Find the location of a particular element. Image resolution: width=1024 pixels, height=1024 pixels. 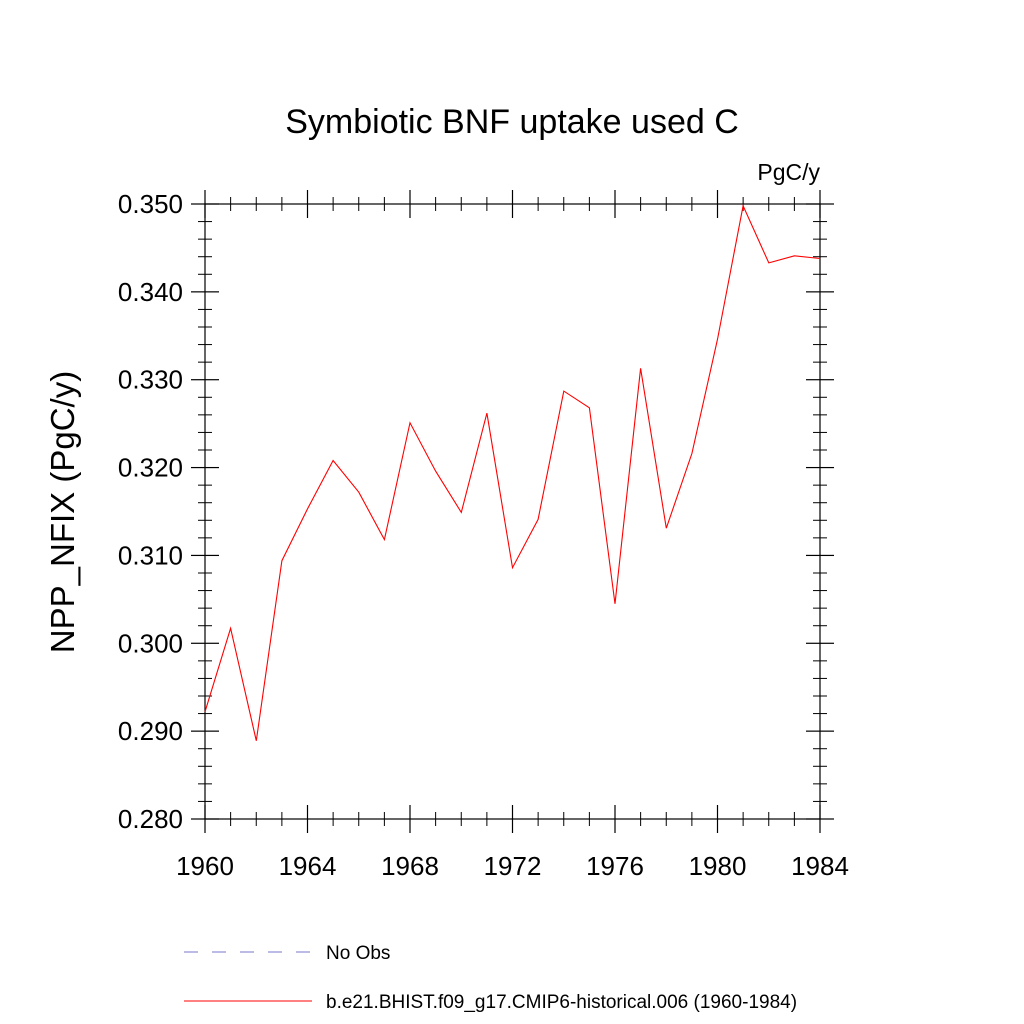

y-tick-label: 0.340 is located at coordinates (150, 292).